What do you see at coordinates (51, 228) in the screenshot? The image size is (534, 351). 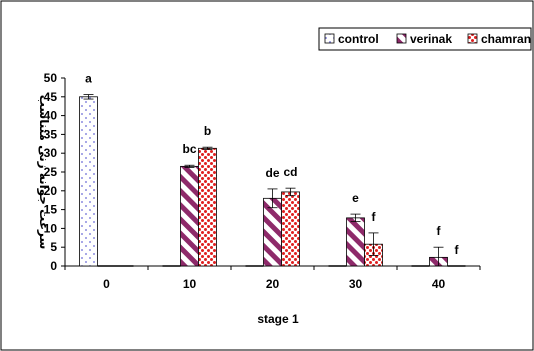 I see `y-tick-label: 10` at bounding box center [51, 228].